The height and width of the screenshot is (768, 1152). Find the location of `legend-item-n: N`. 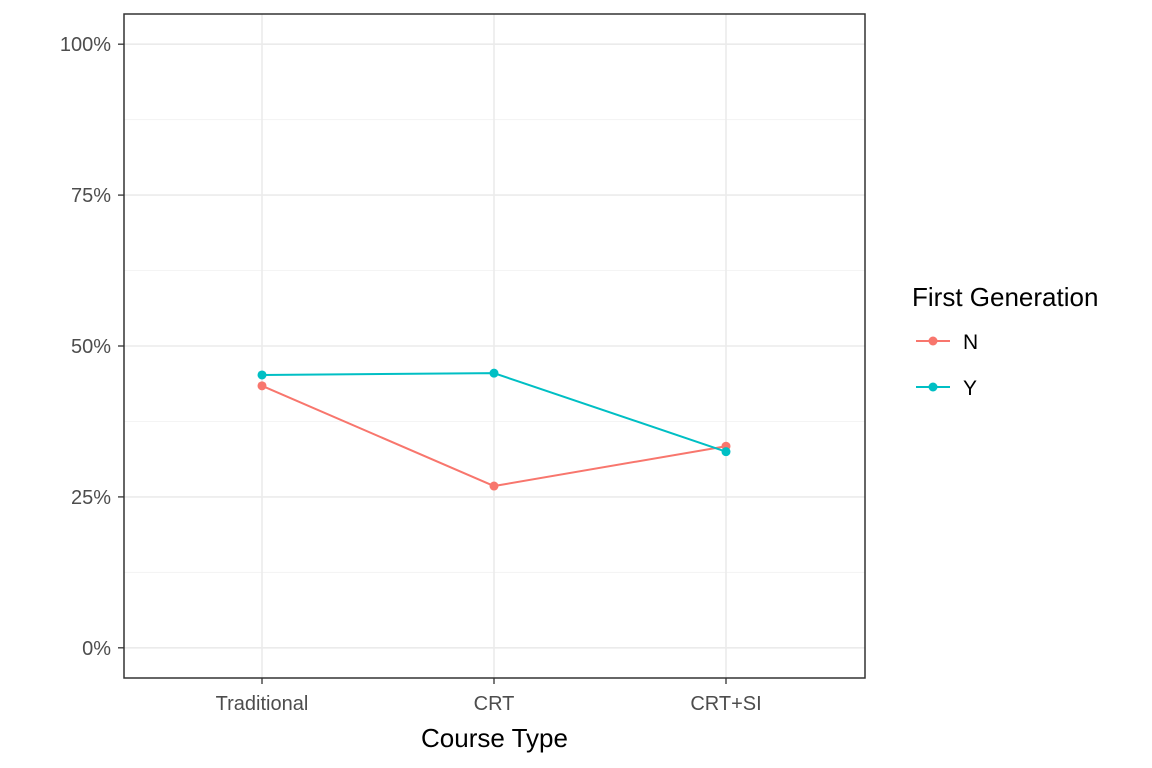

legend-item-n: N is located at coordinates (947, 342).